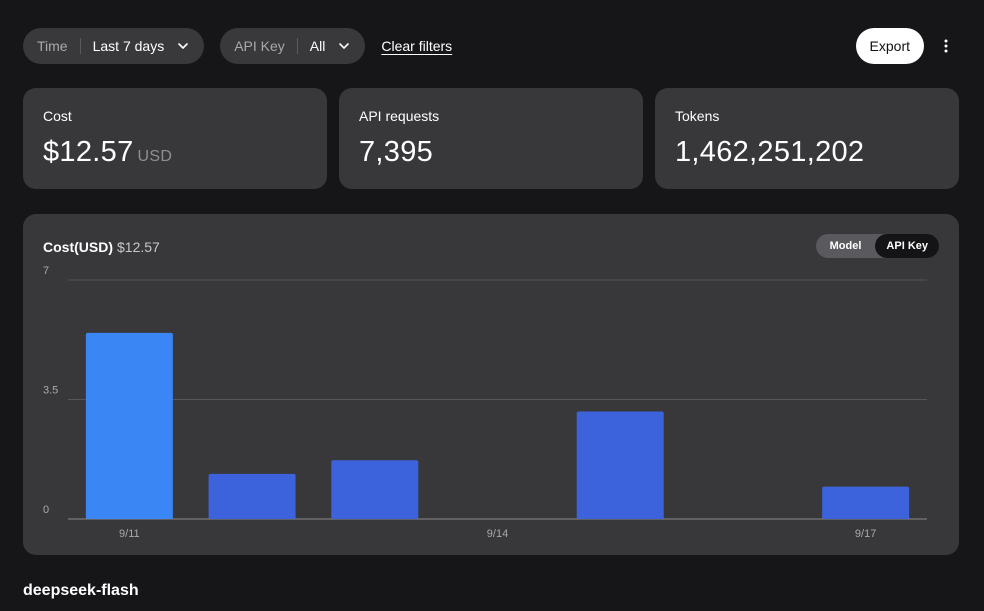  What do you see at coordinates (50, 391) in the screenshot?
I see `y-tick-label: 3.5` at bounding box center [50, 391].